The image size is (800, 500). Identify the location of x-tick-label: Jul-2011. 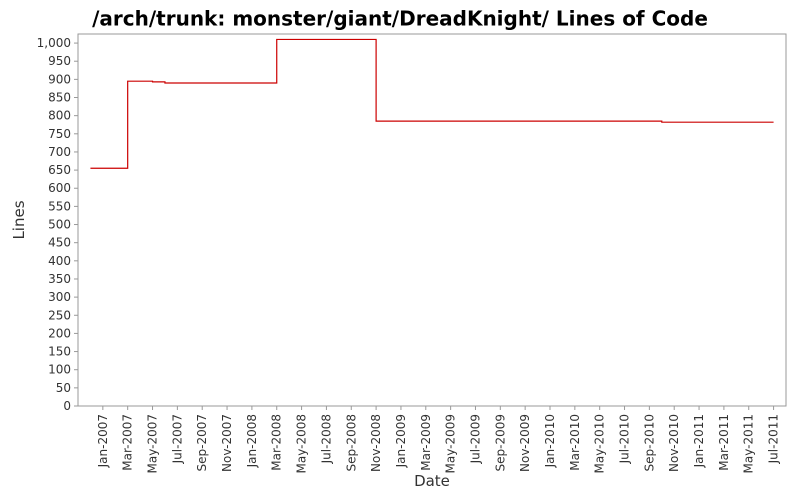
(774, 439).